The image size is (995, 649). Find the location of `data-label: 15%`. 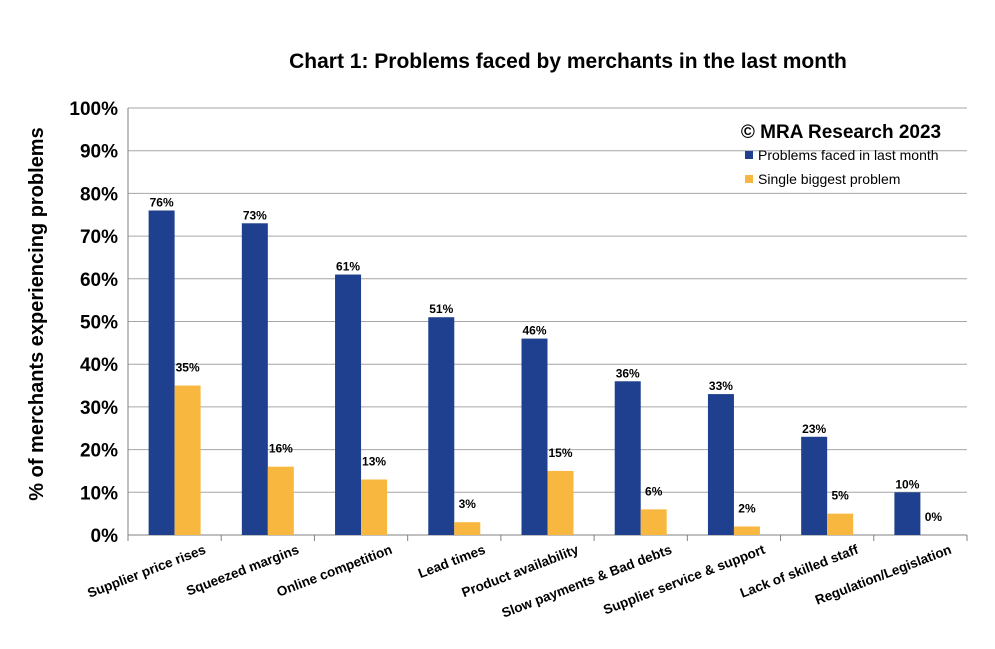

data-label: 15% is located at coordinates (560, 453).